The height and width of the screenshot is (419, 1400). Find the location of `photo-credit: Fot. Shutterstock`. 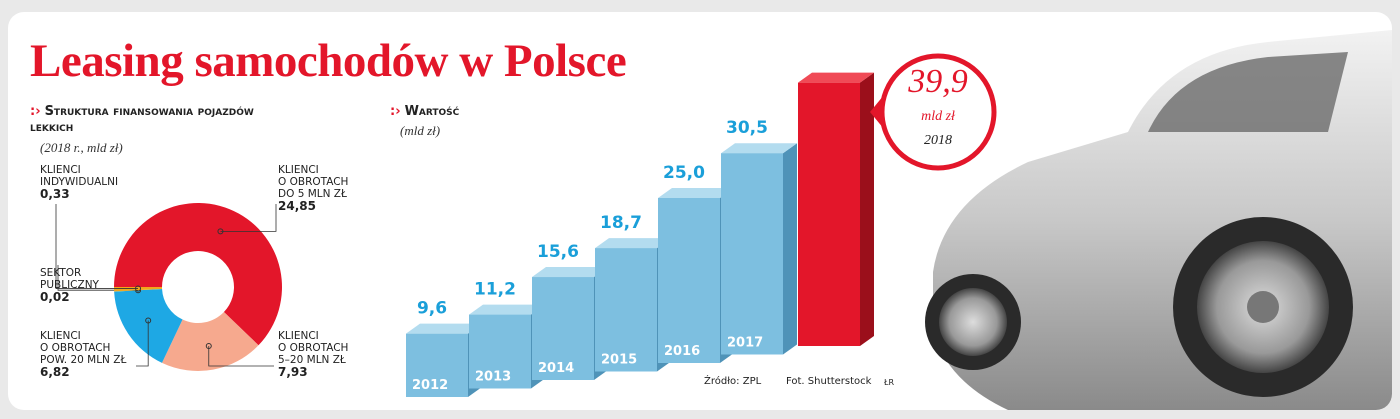

photo-credit: Fot. Shutterstock is located at coordinates (829, 381).